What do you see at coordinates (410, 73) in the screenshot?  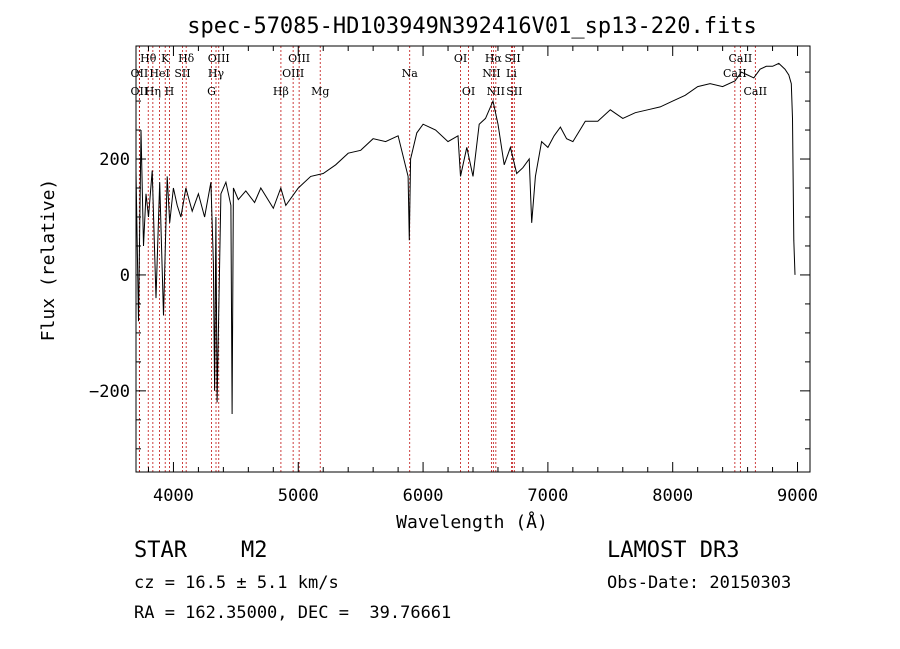 I see `spectral-line-label: Na` at bounding box center [410, 73].